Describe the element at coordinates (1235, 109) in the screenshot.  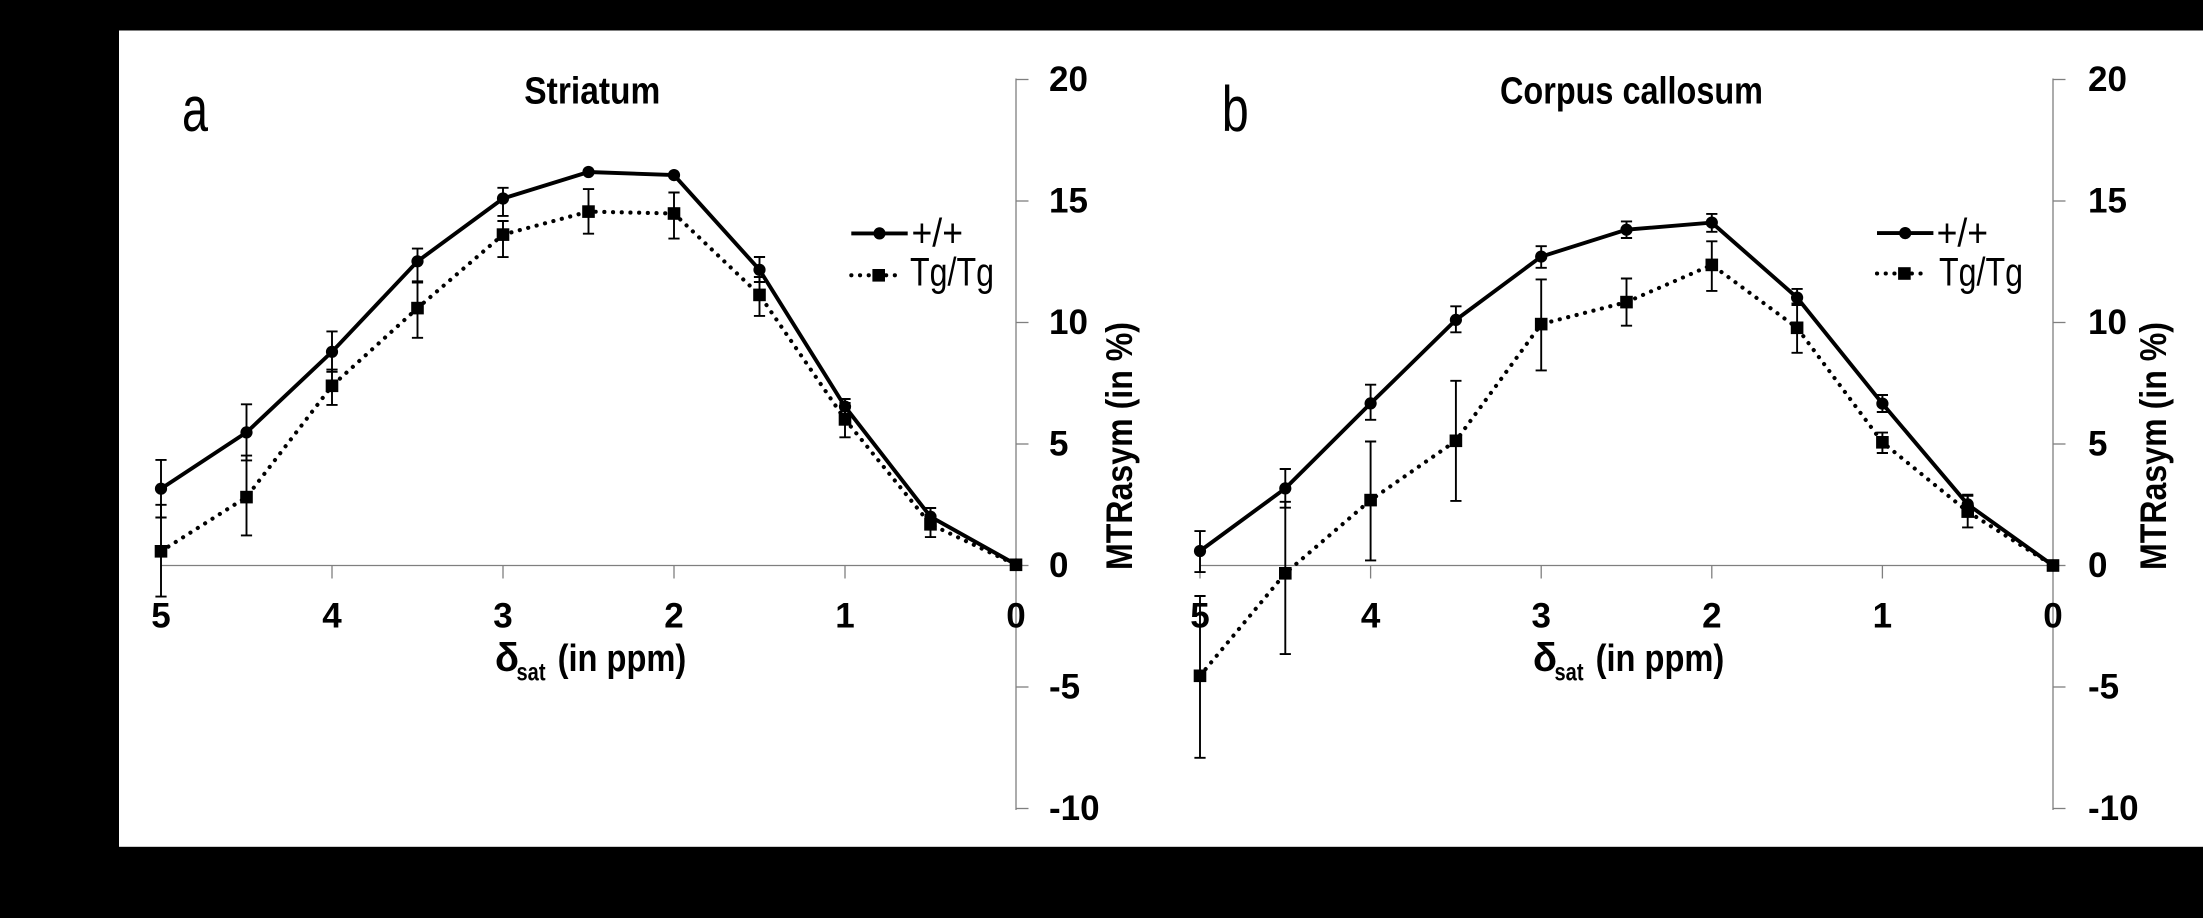
I see `svg-text: b` at that location.